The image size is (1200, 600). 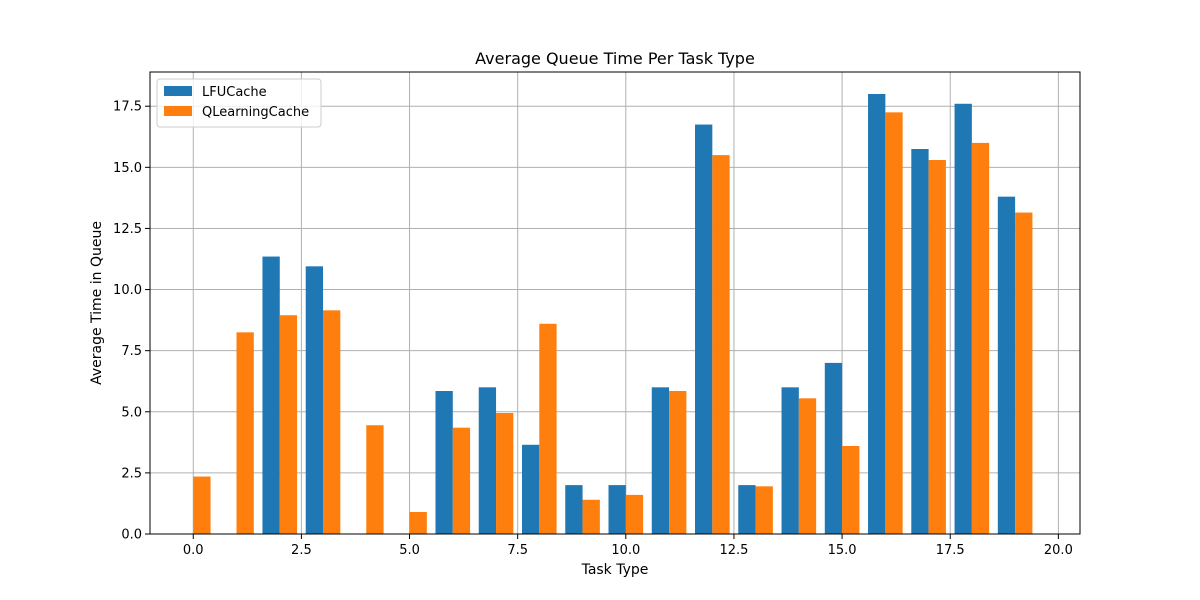 What do you see at coordinates (255, 112) in the screenshot?
I see `legend-label-qlearningcache: QLearningCache` at bounding box center [255, 112].